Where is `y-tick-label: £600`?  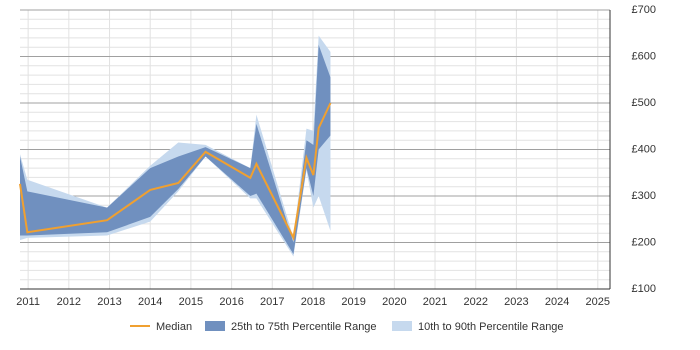 y-tick-label: £600 is located at coordinates (644, 56).